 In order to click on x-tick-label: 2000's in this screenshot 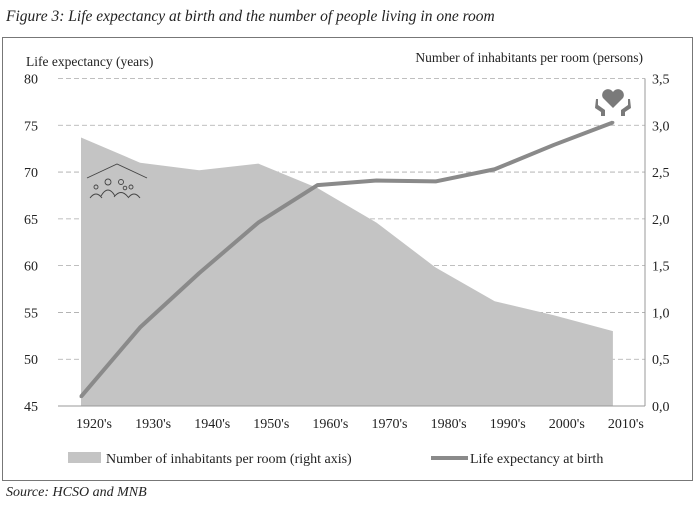, I will do `click(567, 424)`.